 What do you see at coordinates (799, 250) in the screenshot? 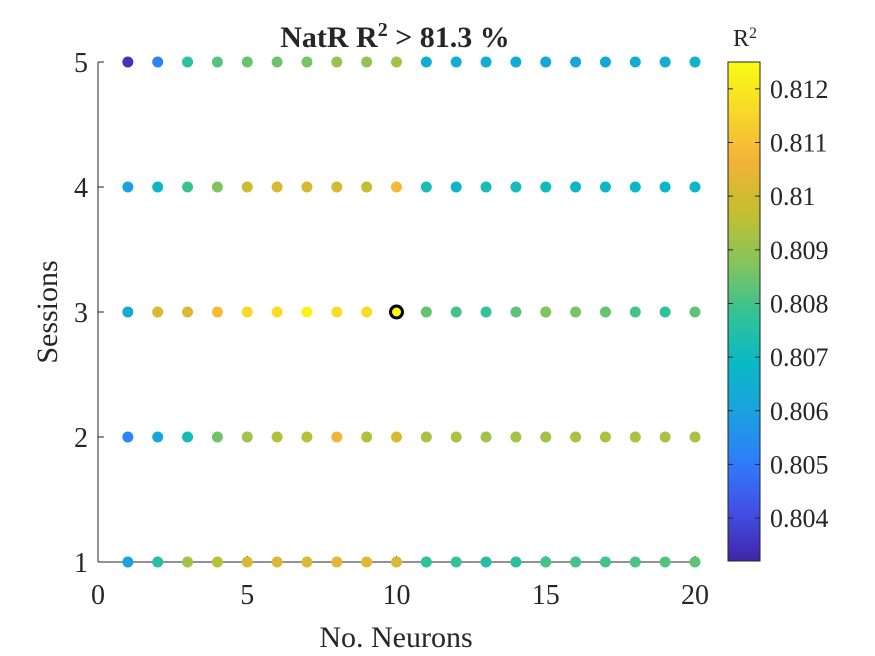
I see `colorbar-tick-label: 0.809` at bounding box center [799, 250].